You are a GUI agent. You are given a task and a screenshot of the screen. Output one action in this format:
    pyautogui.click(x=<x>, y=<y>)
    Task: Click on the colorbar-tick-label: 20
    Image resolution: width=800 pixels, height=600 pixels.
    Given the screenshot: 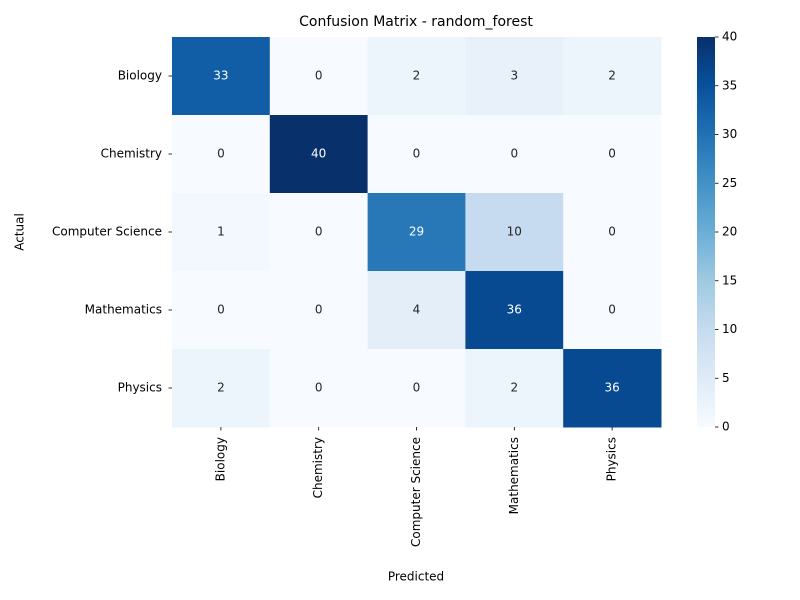 What is the action you would take?
    pyautogui.click(x=729, y=232)
    